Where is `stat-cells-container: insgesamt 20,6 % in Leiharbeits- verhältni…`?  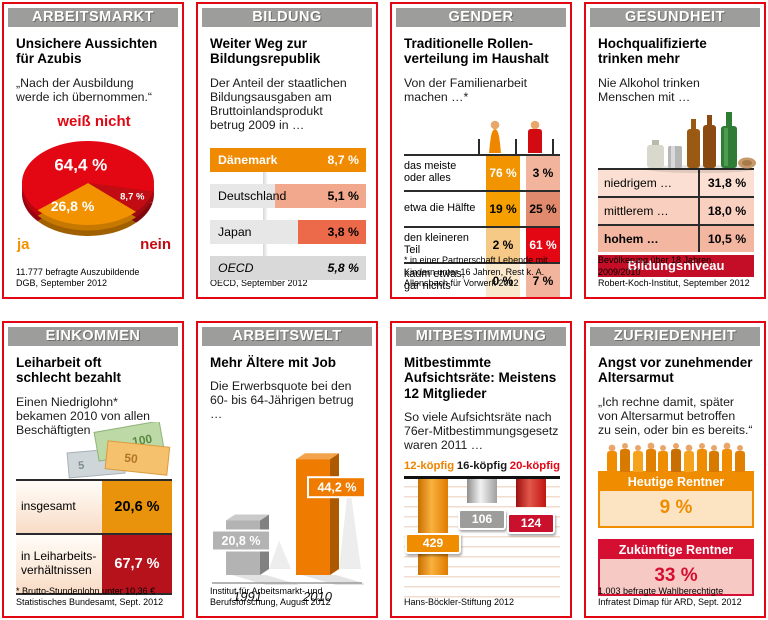 stat-cells-container: insgesamt 20,6 % in Leiharbeits- verhältni… is located at coordinates (94, 536).